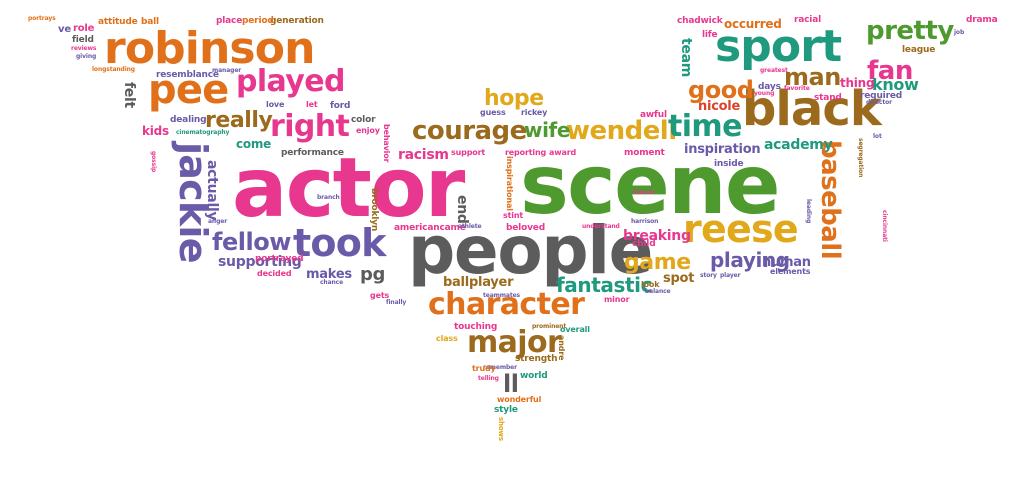  Describe the element at coordinates (312, 104) in the screenshot. I see `word-let: let` at that location.